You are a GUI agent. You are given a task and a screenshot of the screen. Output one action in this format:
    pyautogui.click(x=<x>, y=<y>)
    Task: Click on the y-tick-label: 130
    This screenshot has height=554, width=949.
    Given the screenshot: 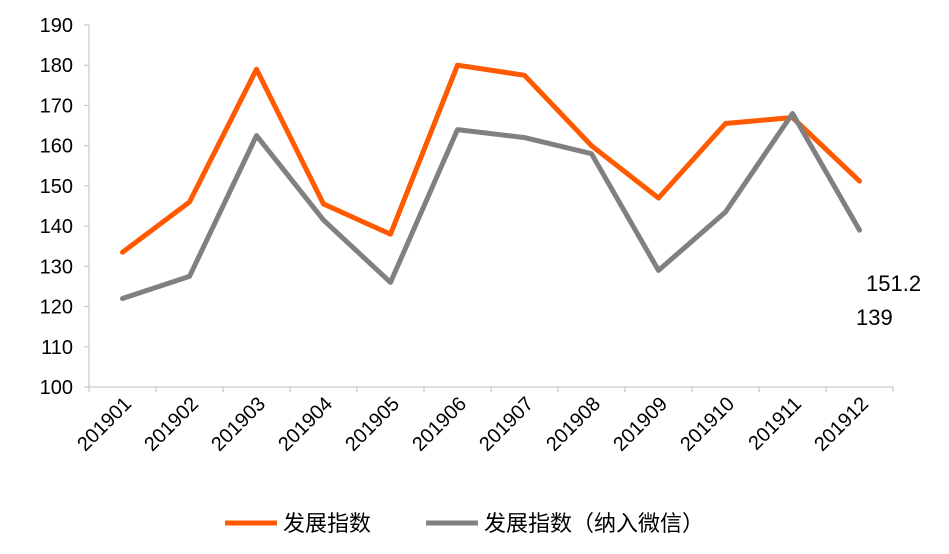 What is the action you would take?
    pyautogui.click(x=56, y=267)
    